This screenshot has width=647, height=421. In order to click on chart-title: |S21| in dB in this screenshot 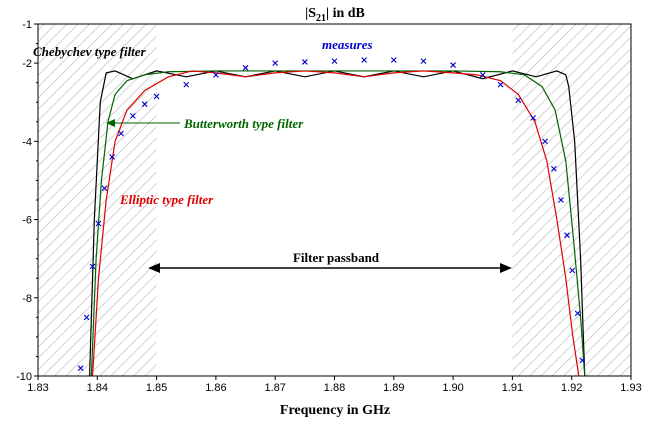, I will do `click(335, 15)`.